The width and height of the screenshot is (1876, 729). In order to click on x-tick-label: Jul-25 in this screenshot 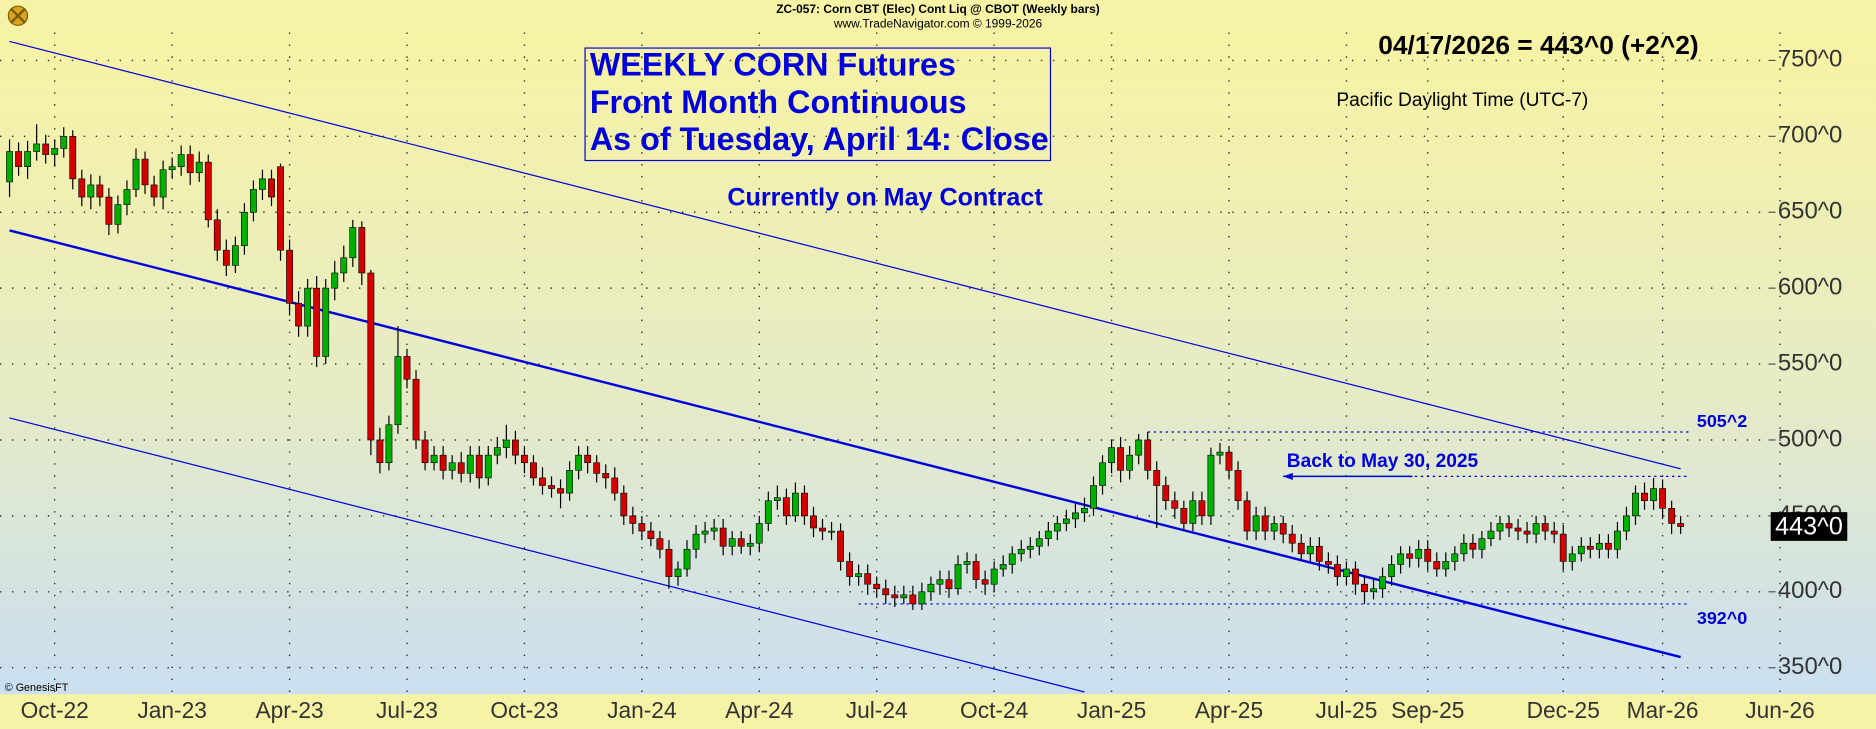, I will do `click(1346, 710)`.